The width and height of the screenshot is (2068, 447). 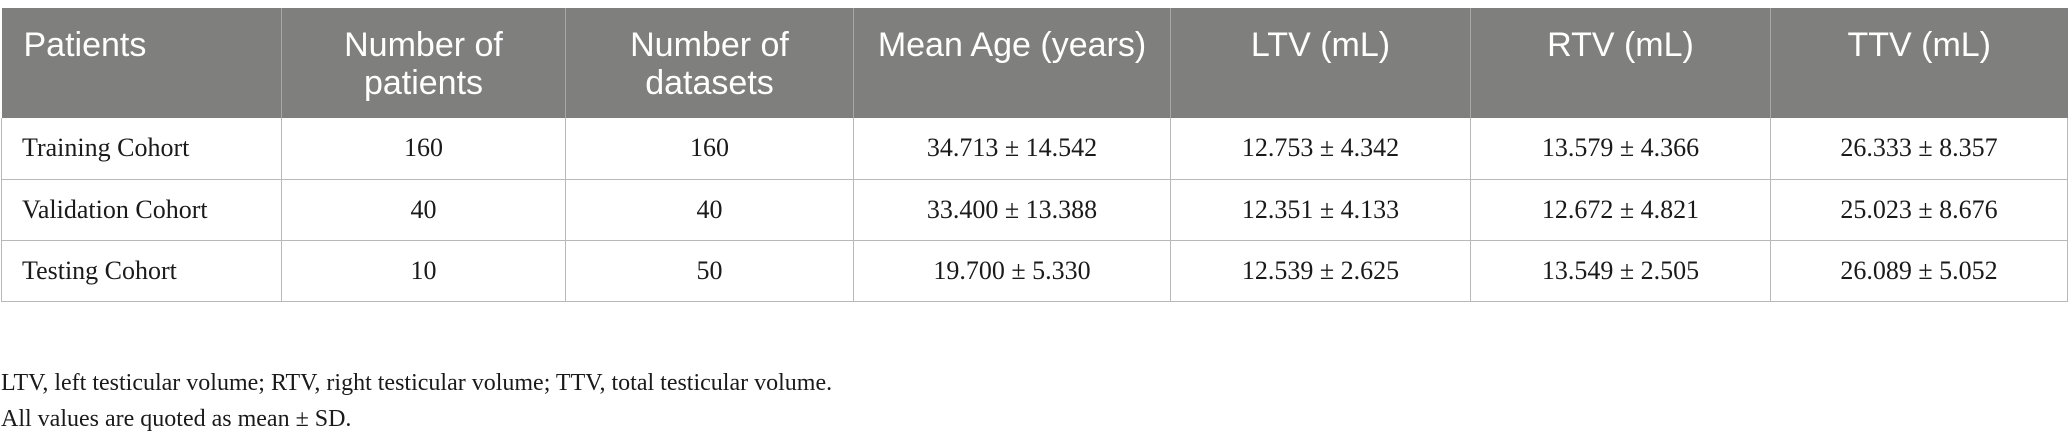 What do you see at coordinates (709, 149) in the screenshot?
I see `cell-number-of-datasets: 160` at bounding box center [709, 149].